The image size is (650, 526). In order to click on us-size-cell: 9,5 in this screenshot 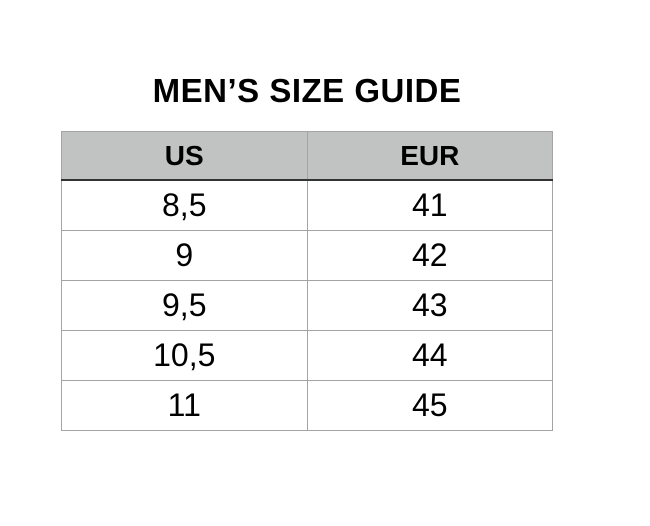, I will do `click(184, 305)`.